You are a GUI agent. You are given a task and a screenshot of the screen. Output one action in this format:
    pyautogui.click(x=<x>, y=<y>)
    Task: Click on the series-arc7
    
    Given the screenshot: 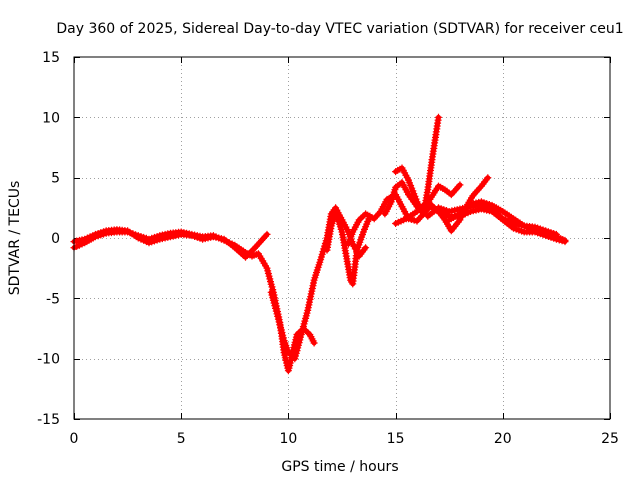 What is the action you would take?
    pyautogui.click(x=417, y=165)
    